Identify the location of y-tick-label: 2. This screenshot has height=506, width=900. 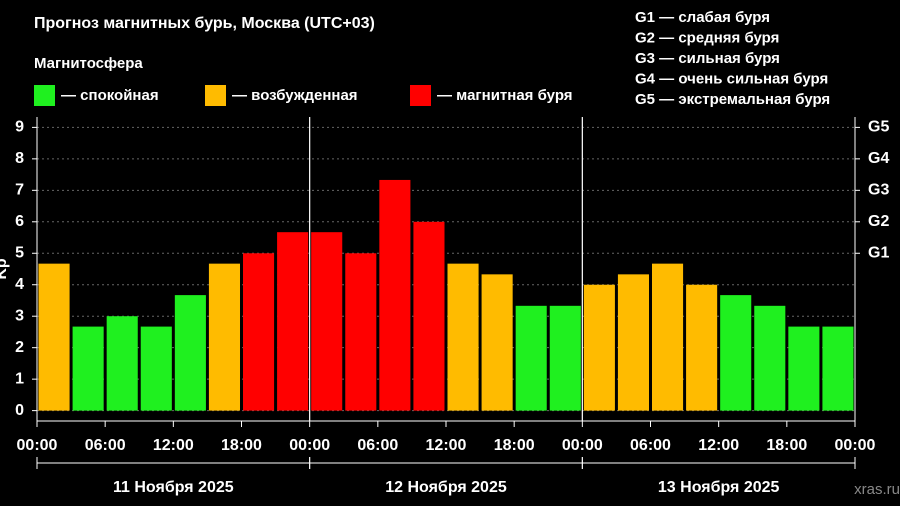
(19, 347).